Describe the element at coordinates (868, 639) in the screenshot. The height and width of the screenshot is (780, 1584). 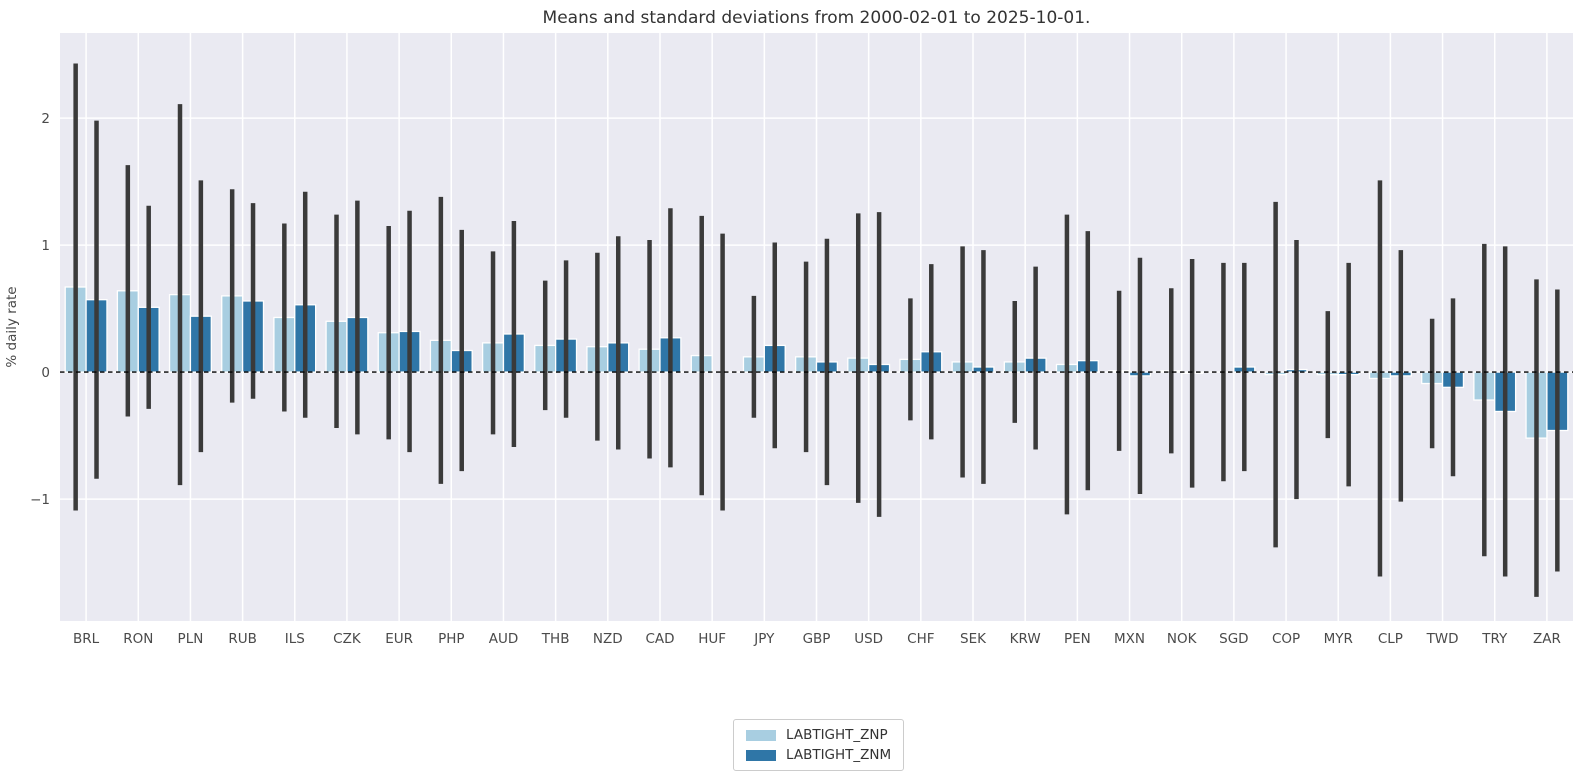
I see `x-tick-label-USD: USD` at that location.